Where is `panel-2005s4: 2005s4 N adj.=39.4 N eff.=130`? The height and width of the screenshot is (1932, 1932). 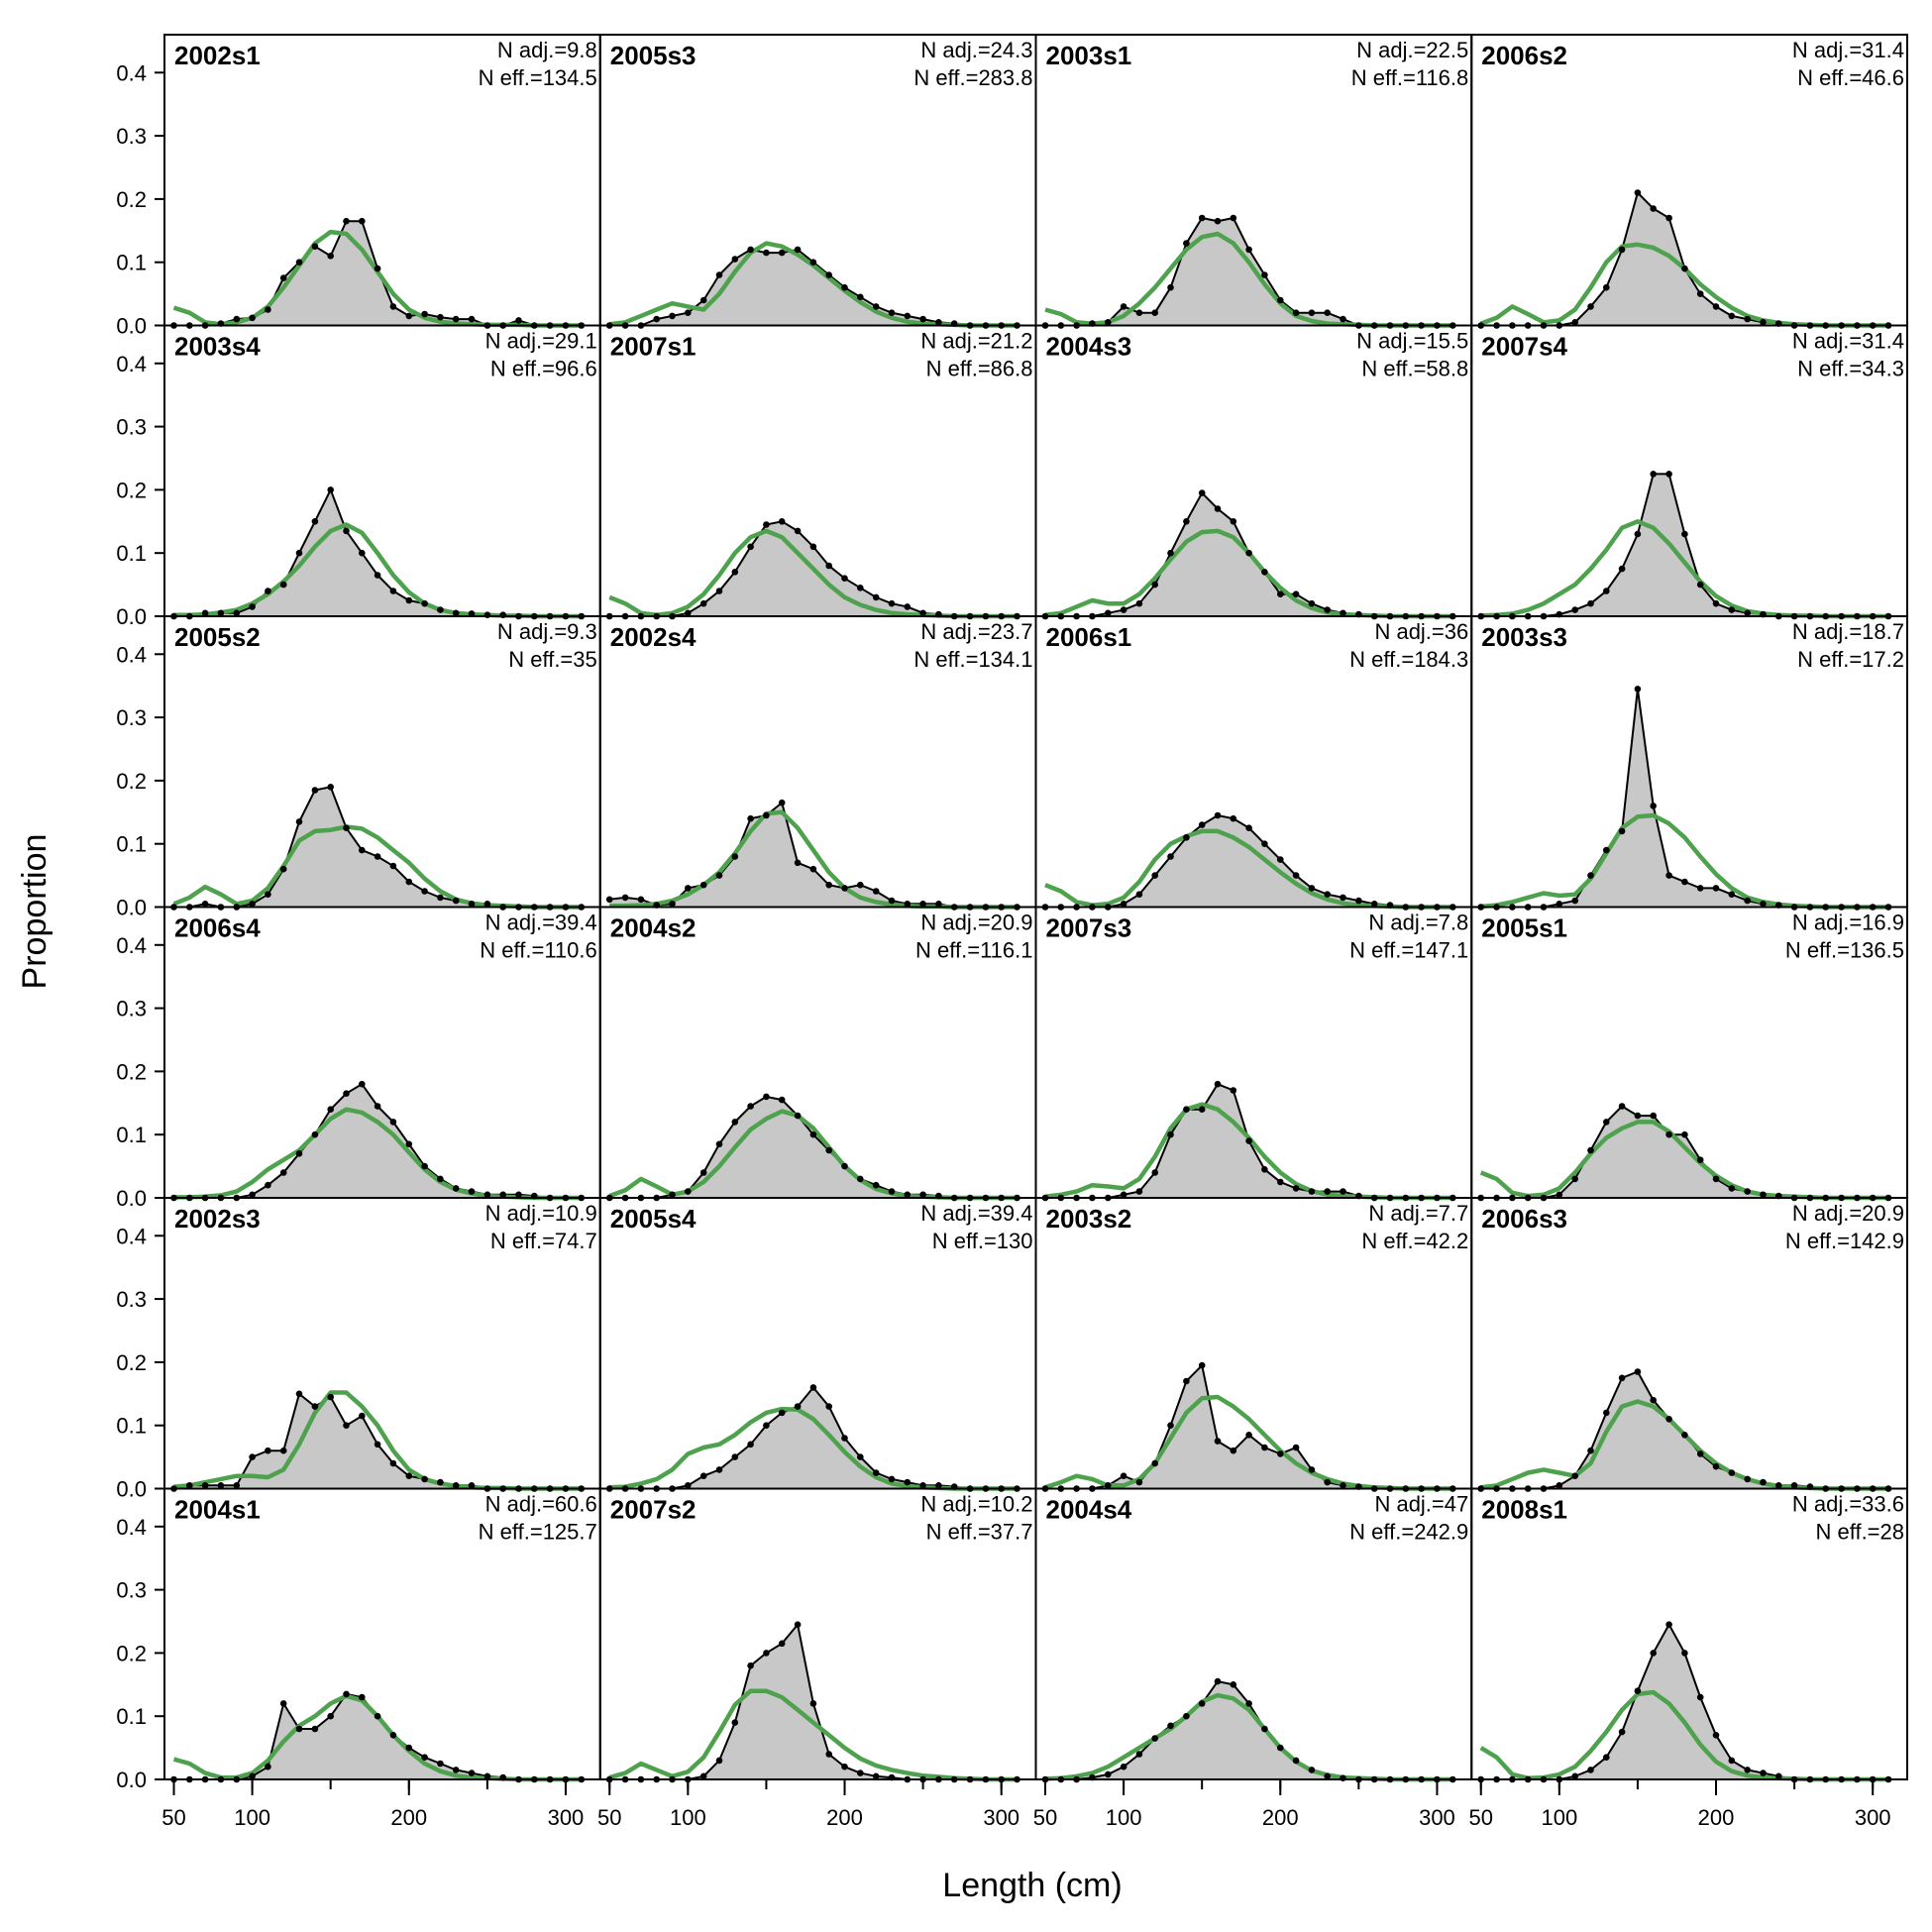
panel-2005s4: 2005s4 N adj.=39.4 N eff.=130 is located at coordinates (817, 1344).